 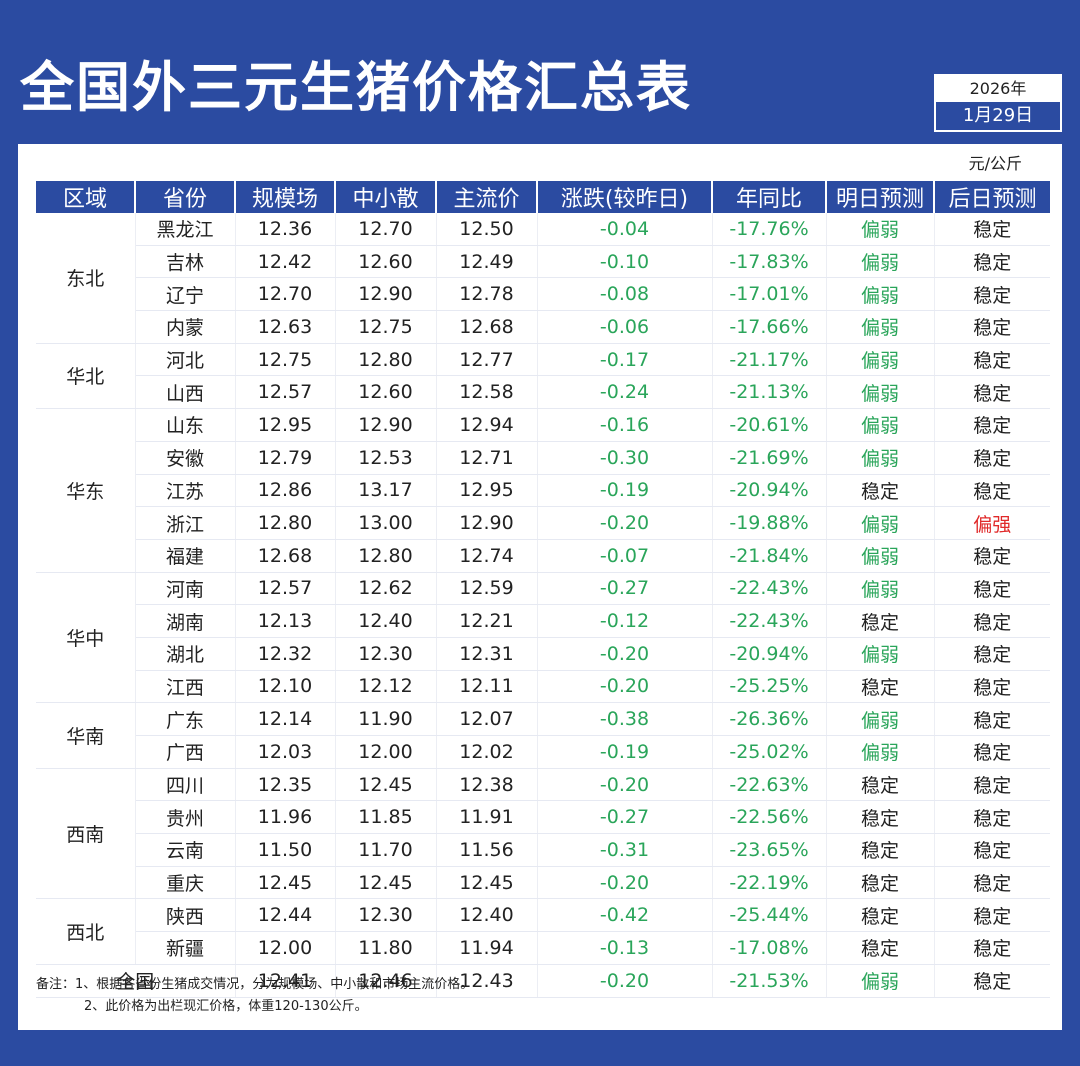 I want to click on large-farm-price: 12.79, so click(x=285, y=458).